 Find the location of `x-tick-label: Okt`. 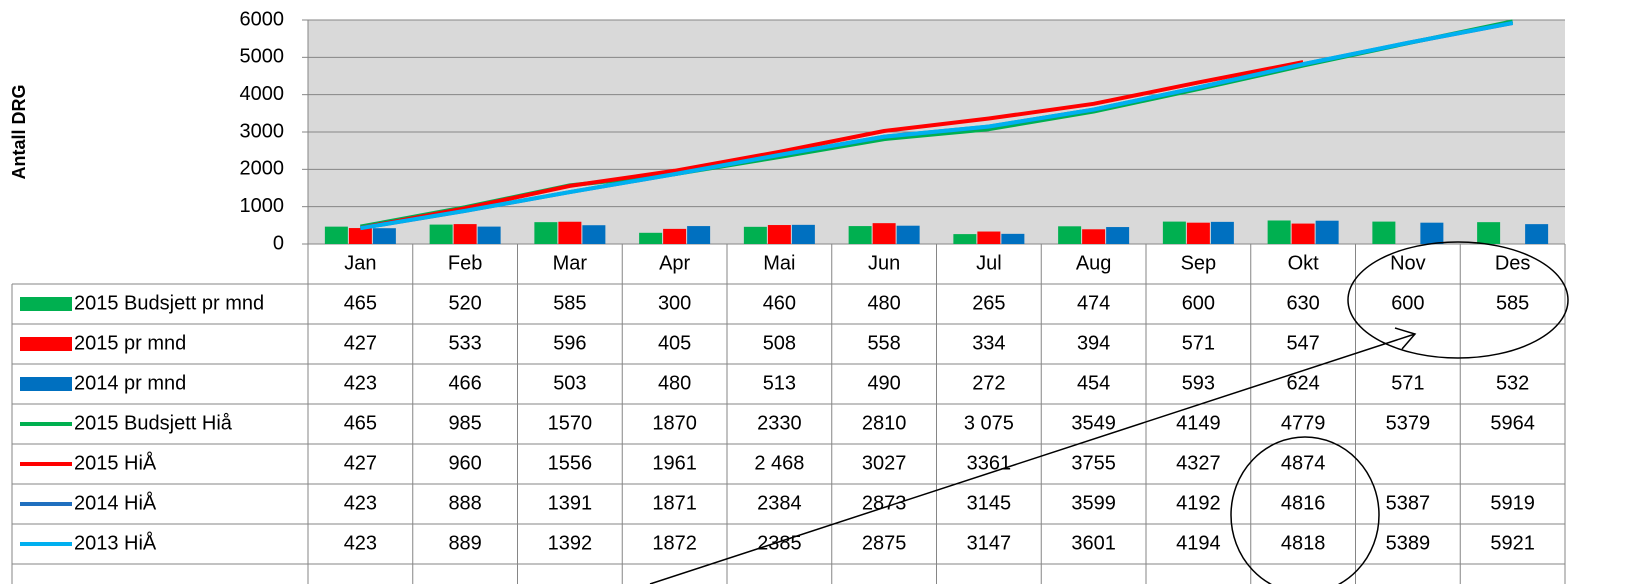

x-tick-label: Okt is located at coordinates (1304, 263).